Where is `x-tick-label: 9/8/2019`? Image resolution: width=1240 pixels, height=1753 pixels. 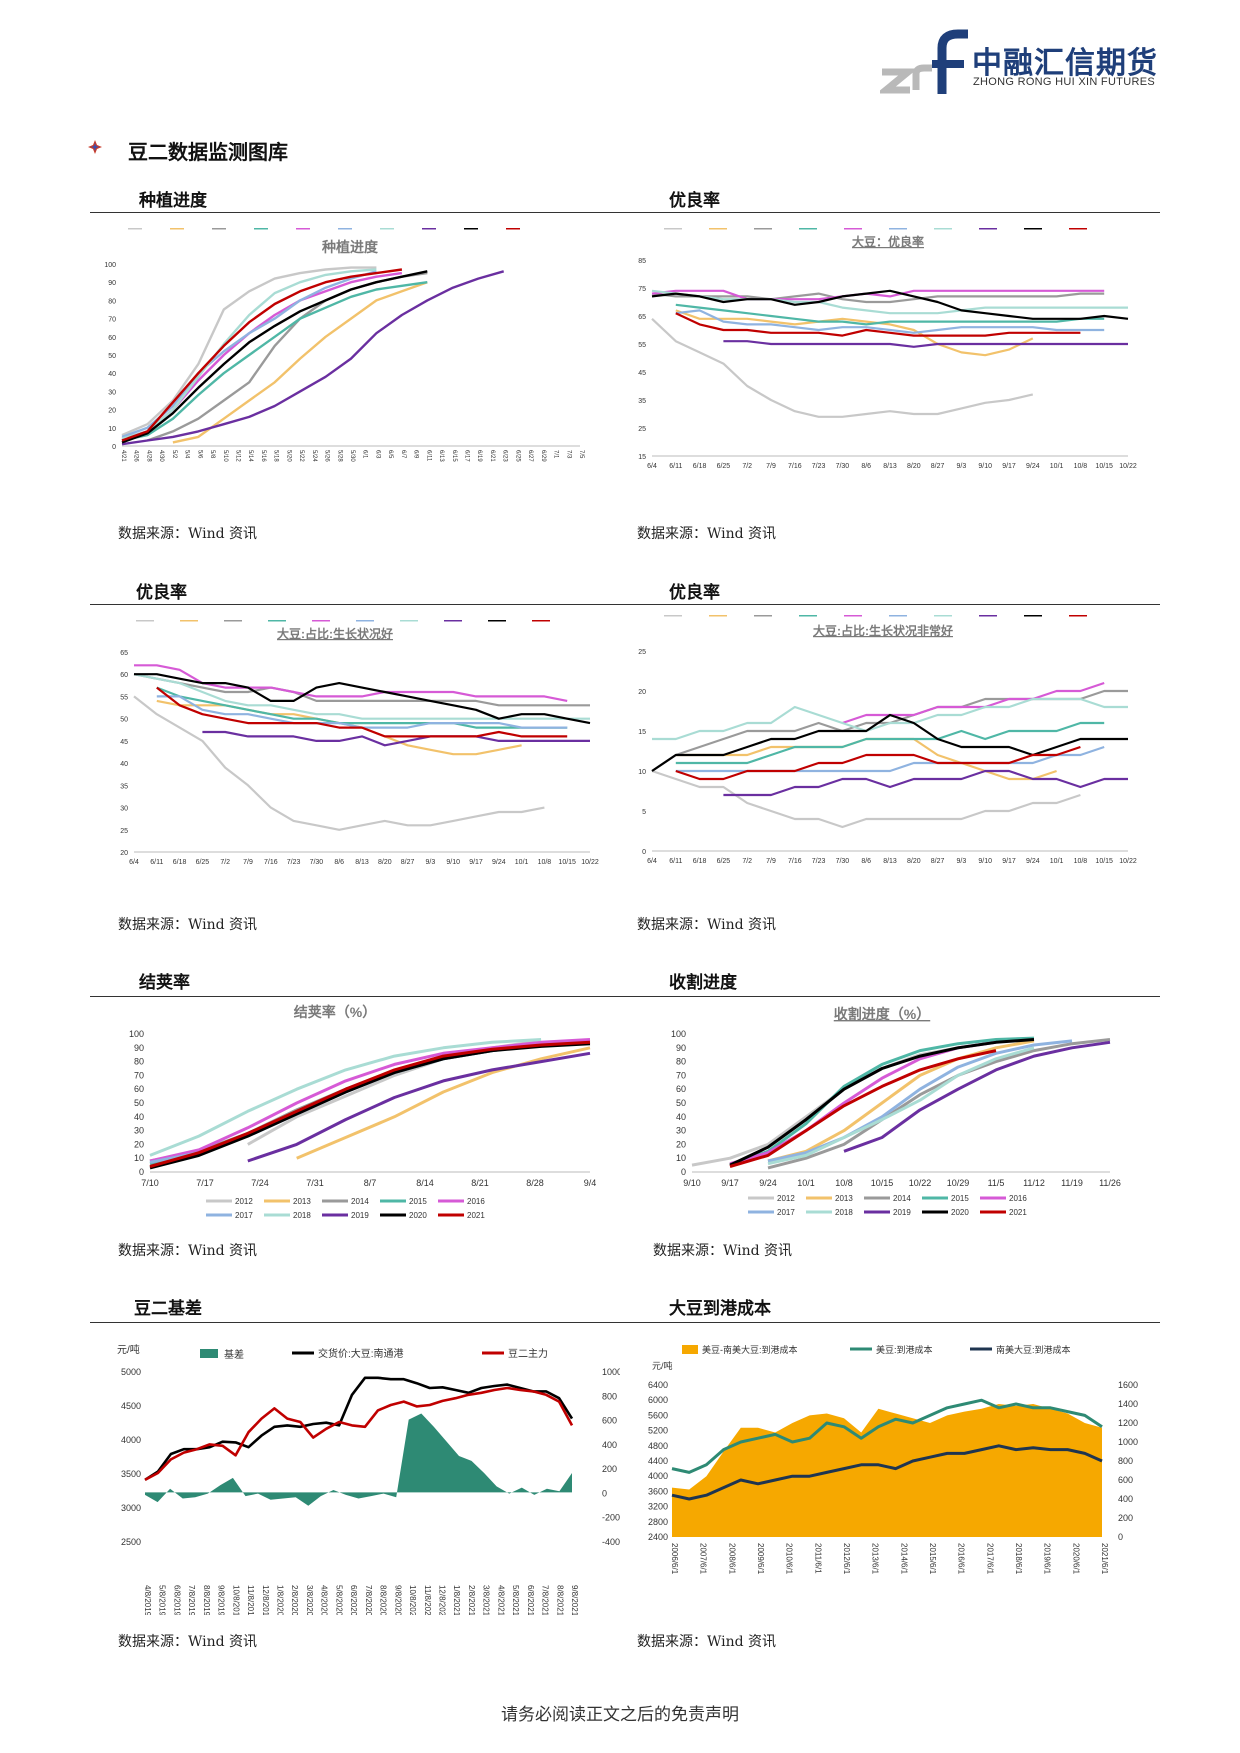 x-tick-label: 9/8/2019 is located at coordinates (221, 1600).